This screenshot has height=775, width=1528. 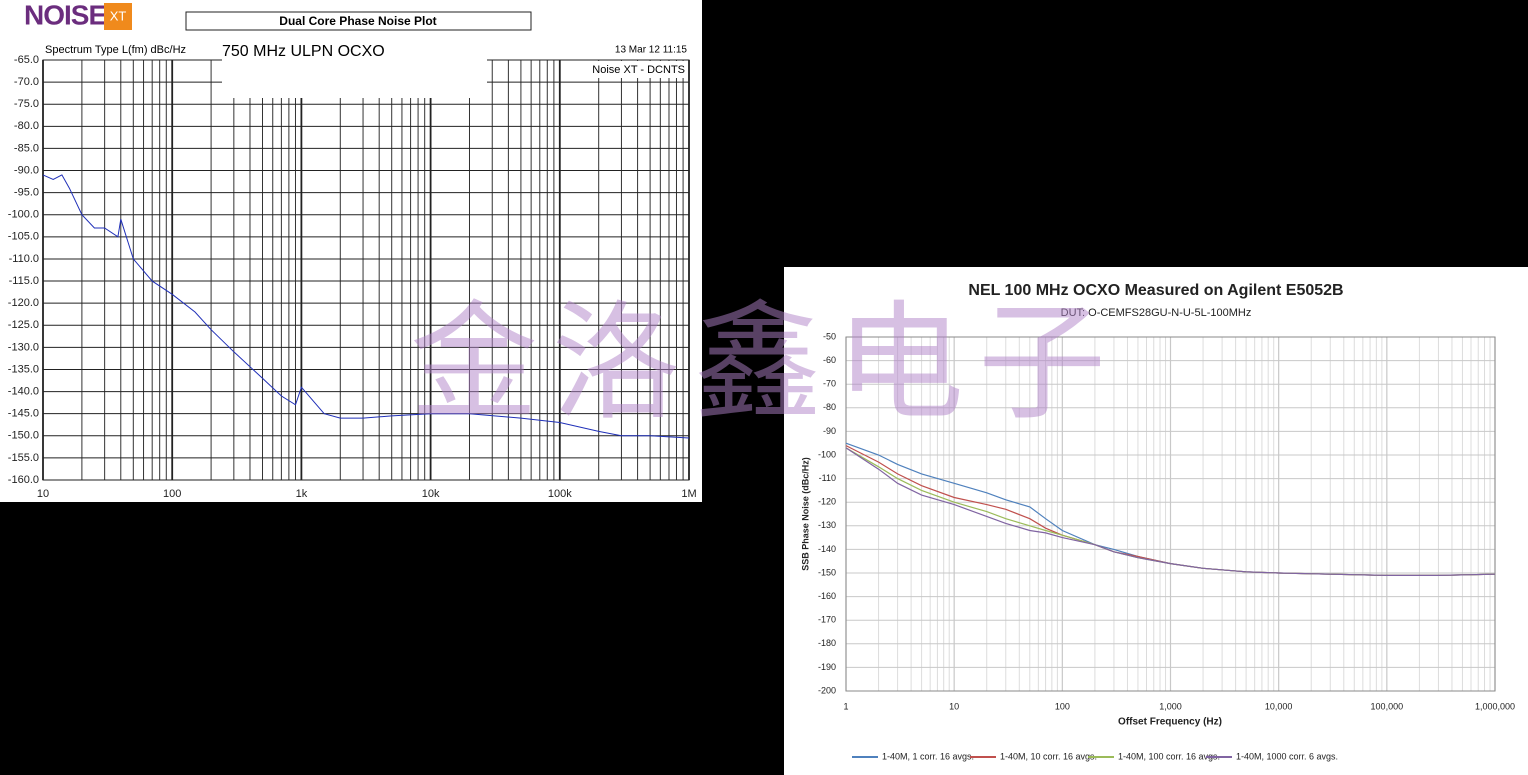 I want to click on x-tick-label: 100k, so click(x=560, y=494).